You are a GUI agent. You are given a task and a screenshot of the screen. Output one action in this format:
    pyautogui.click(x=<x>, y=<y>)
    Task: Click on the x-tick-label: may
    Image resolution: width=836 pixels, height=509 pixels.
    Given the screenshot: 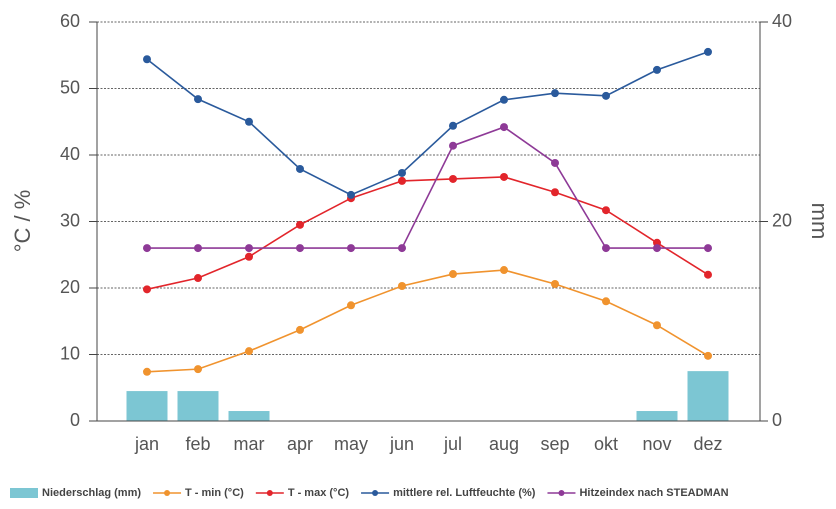 What is the action you would take?
    pyautogui.click(x=351, y=444)
    